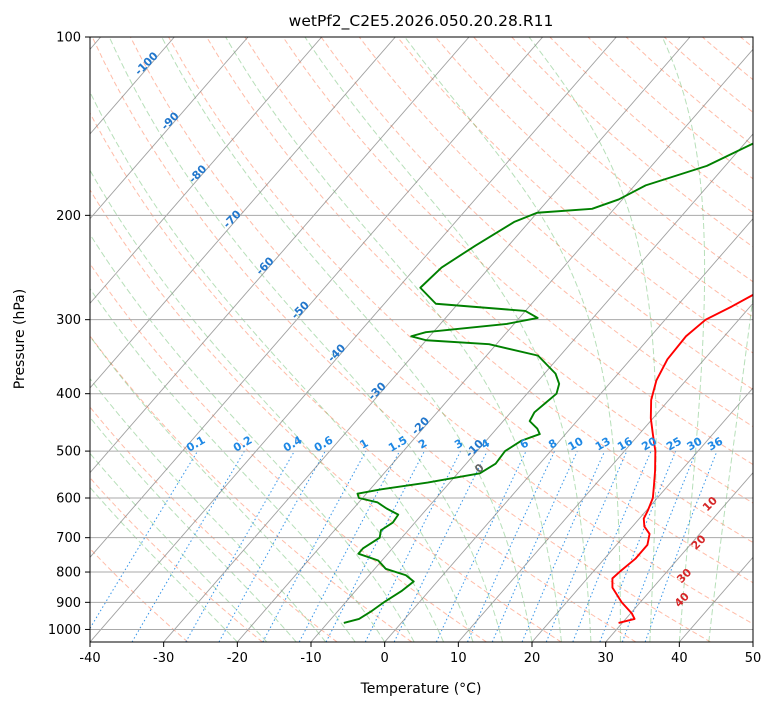 Image resolution: width=775 pixels, height=708 pixels. What do you see at coordinates (605, 658) in the screenshot?
I see `x-tick-label: 30` at bounding box center [605, 658].